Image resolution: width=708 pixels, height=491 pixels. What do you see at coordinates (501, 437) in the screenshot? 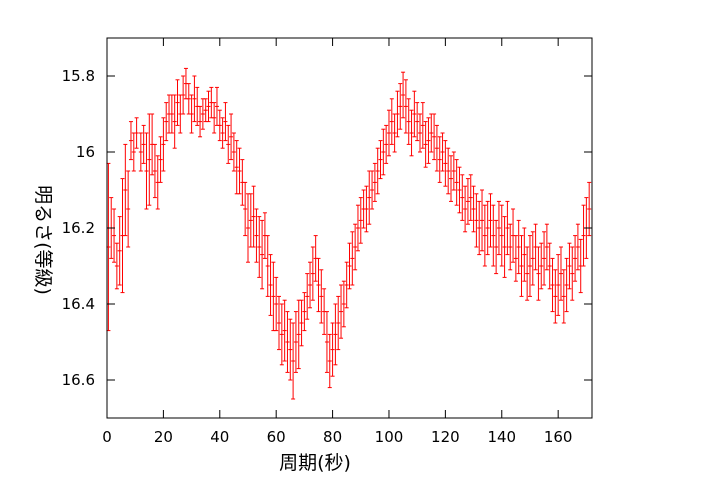
I see `x-tick-label: 140` at bounding box center [501, 437].